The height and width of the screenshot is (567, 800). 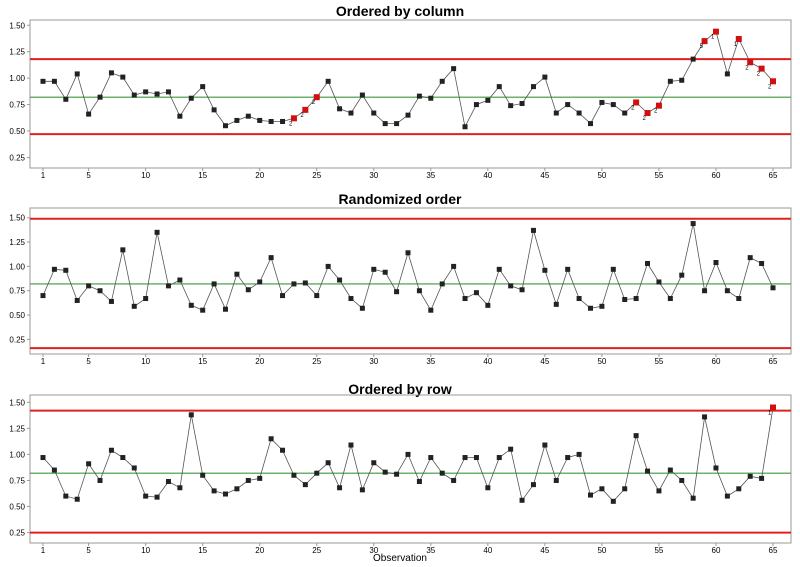 What do you see at coordinates (316, 175) in the screenshot?
I see `x-tick-label: 25` at bounding box center [316, 175].